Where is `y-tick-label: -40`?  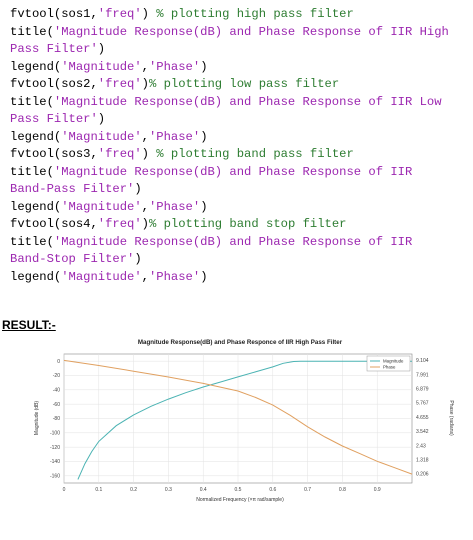 y-tick-label: -40 is located at coordinates (56, 391).